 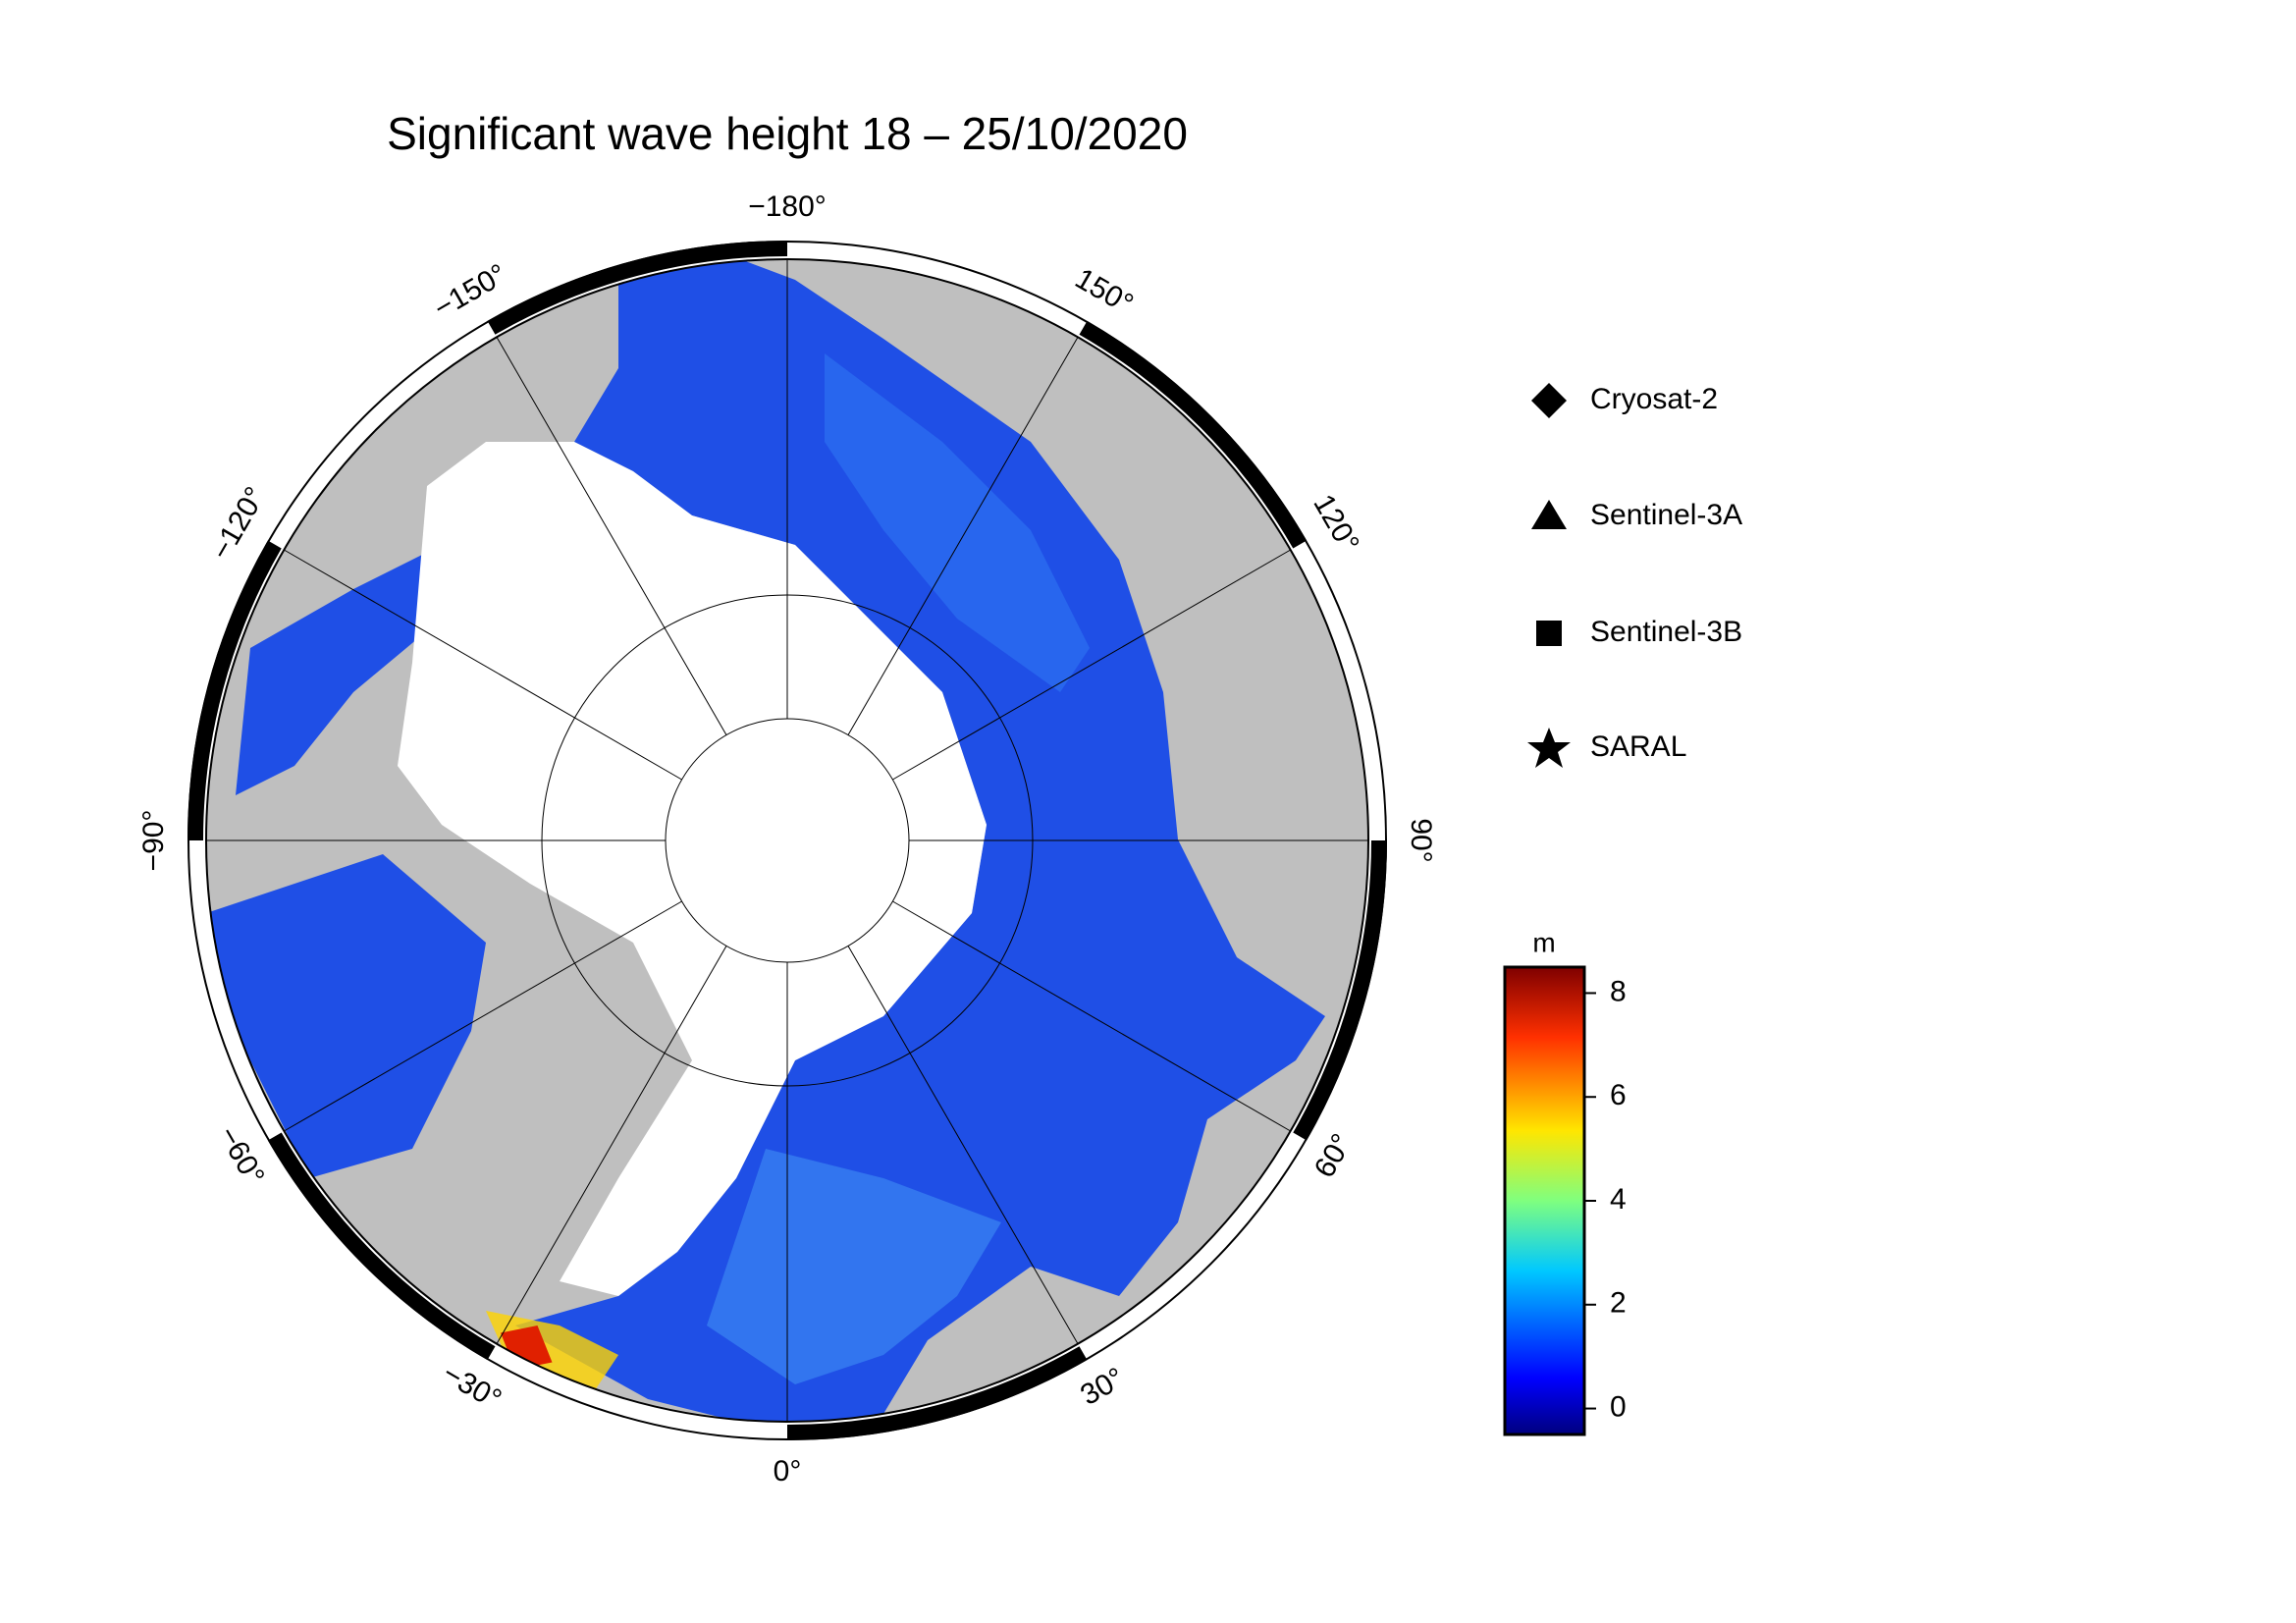 I want to click on longitude-label: −90°, so click(x=153, y=841).